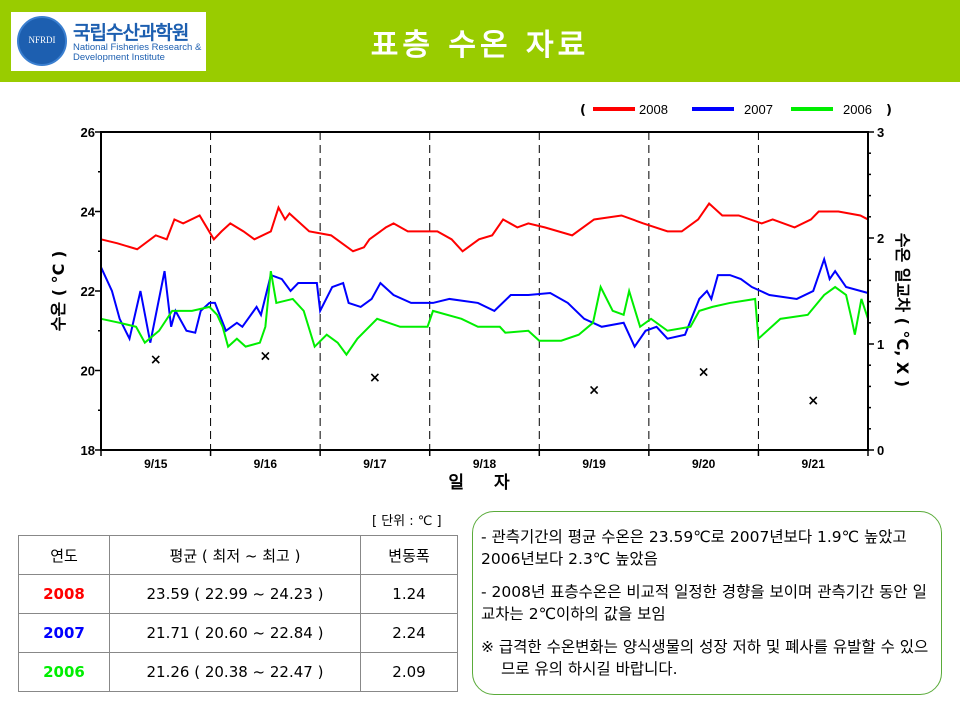 This screenshot has width=960, height=720. What do you see at coordinates (64, 633) in the screenshot?
I see `year-cell: 2007` at bounding box center [64, 633].